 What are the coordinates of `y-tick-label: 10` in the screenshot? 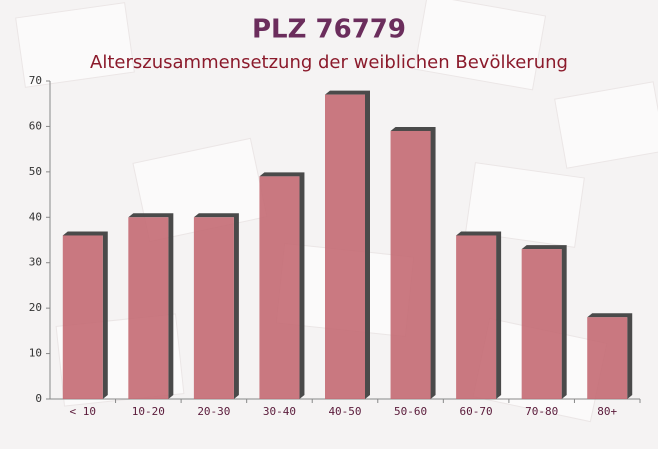 It's located at (35, 353).